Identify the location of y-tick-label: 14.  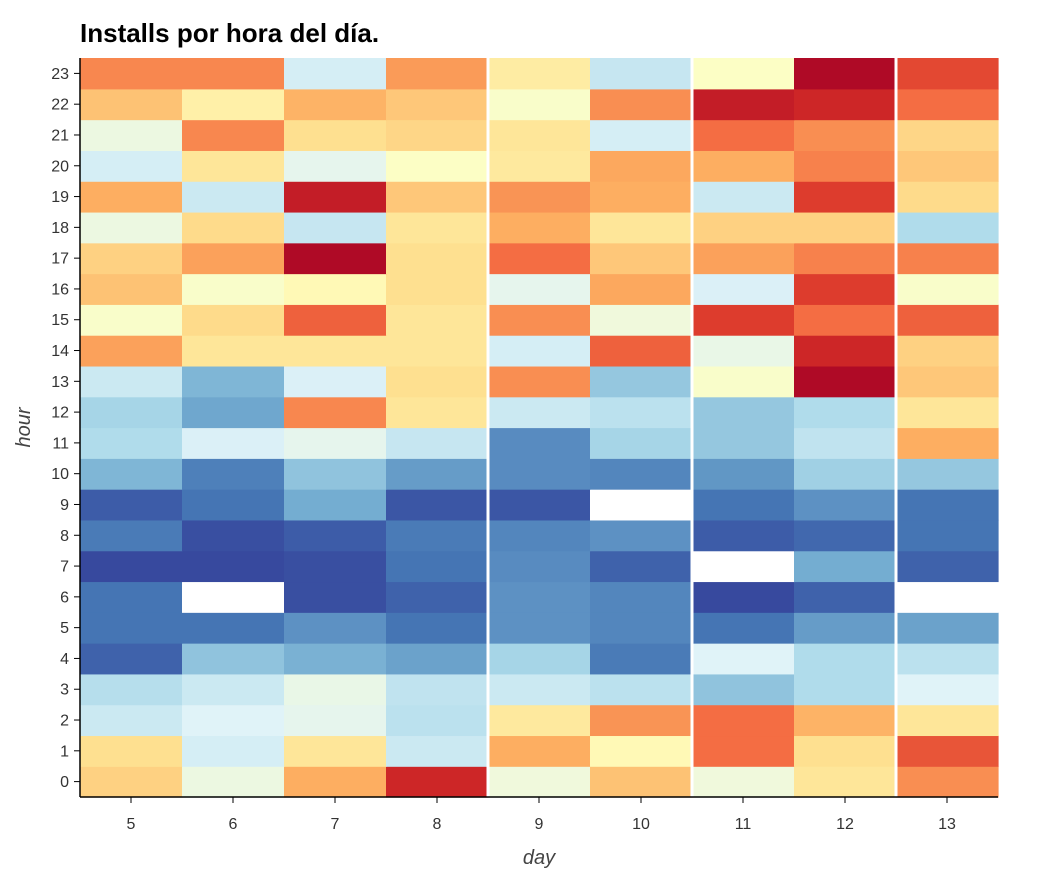
(60, 351).